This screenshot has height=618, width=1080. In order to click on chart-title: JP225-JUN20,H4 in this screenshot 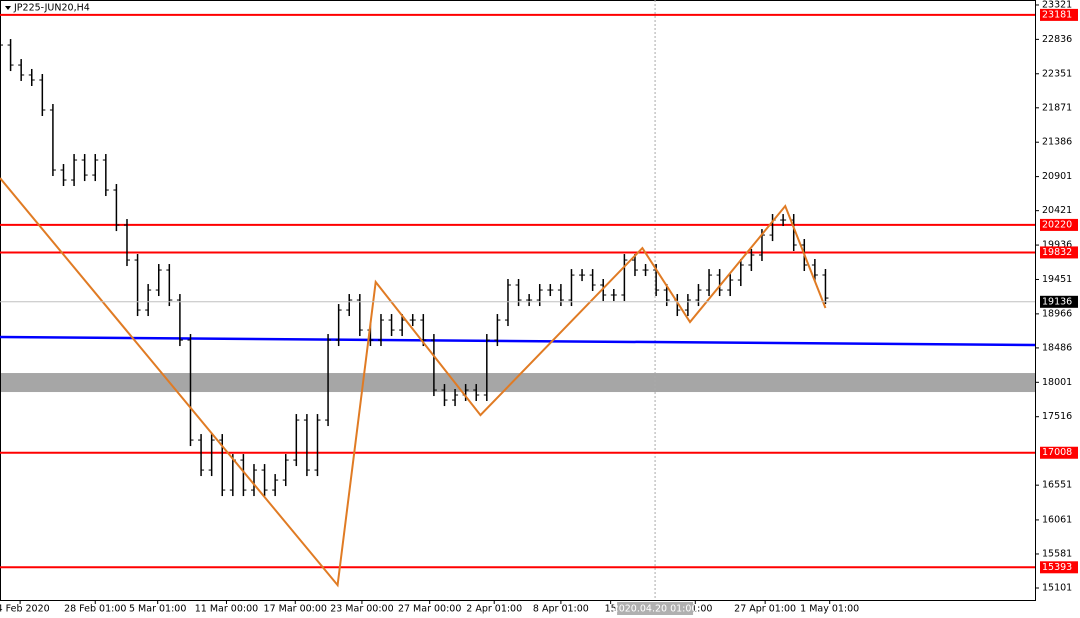, I will do `click(51, 8)`.